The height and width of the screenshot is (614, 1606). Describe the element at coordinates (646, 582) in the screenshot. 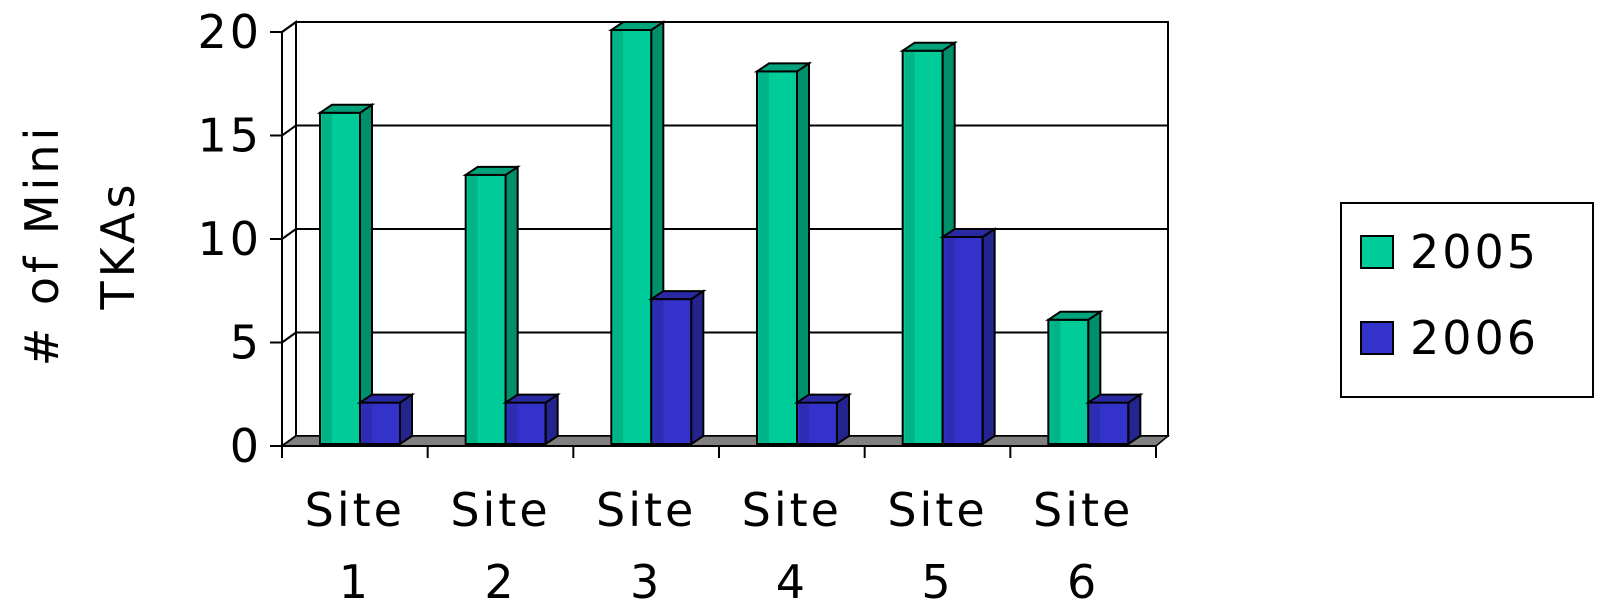

I see `x-tick-label: 3` at that location.